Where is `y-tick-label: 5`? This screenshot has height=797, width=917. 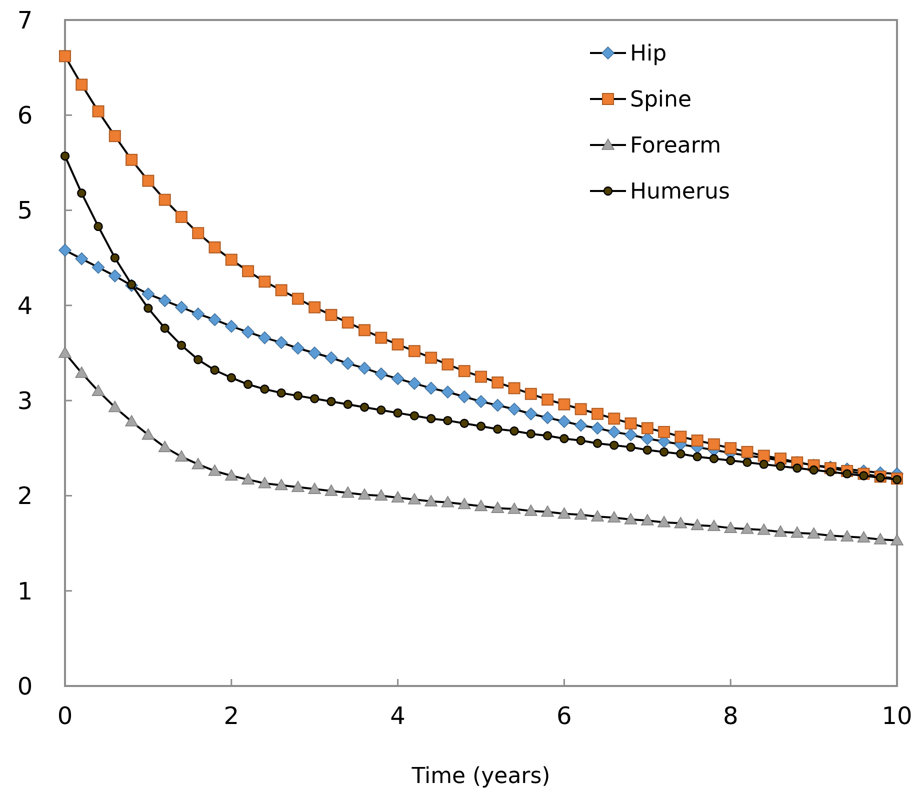 y-tick-label: 5 is located at coordinates (25, 210).